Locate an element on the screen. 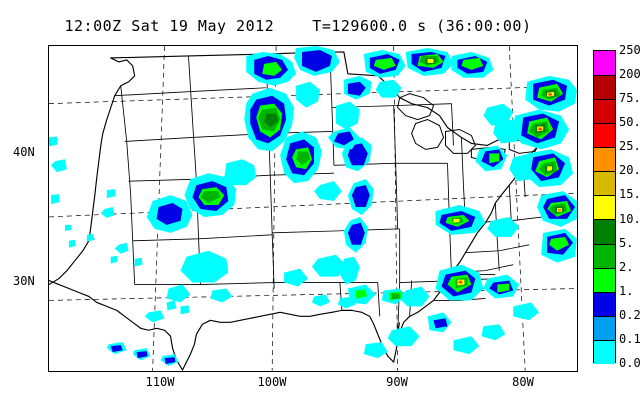 This screenshot has height=400, width=640. y-tick-30n: 30N is located at coordinates (24, 281).